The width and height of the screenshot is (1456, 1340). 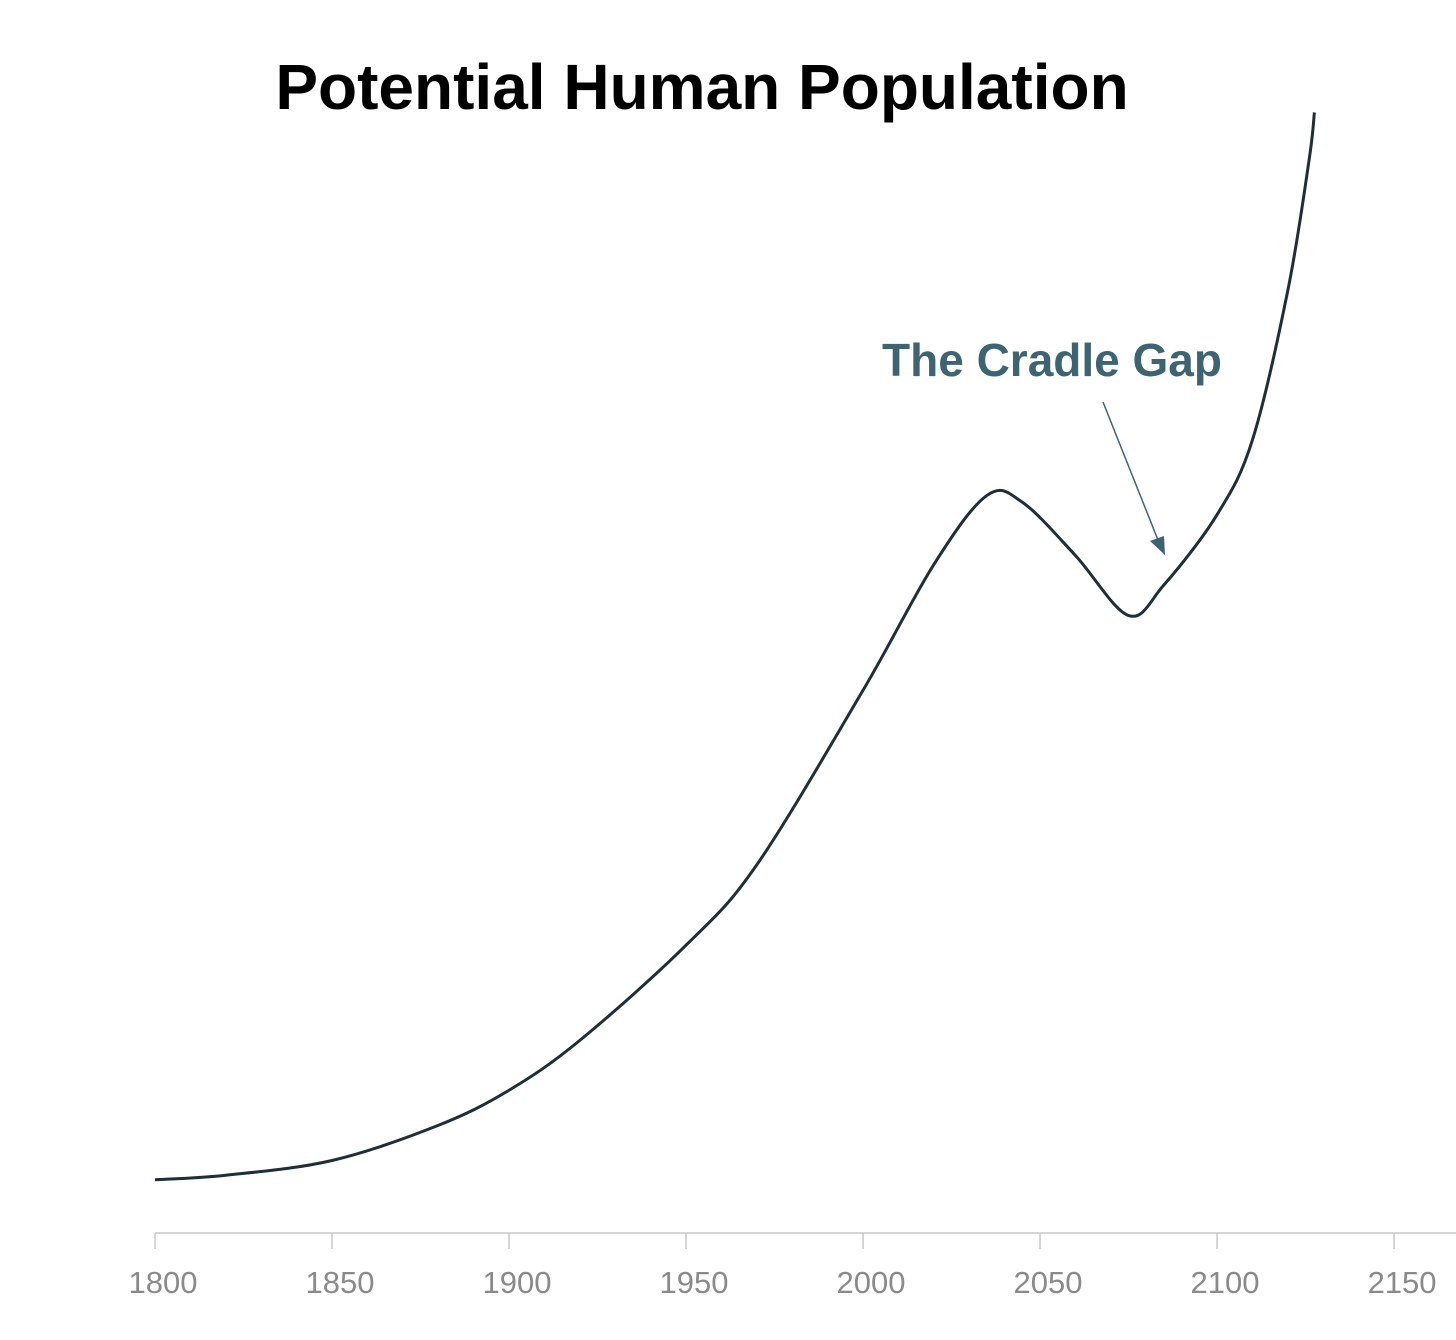 I want to click on x-tick-label: 1900, so click(x=517, y=1282).